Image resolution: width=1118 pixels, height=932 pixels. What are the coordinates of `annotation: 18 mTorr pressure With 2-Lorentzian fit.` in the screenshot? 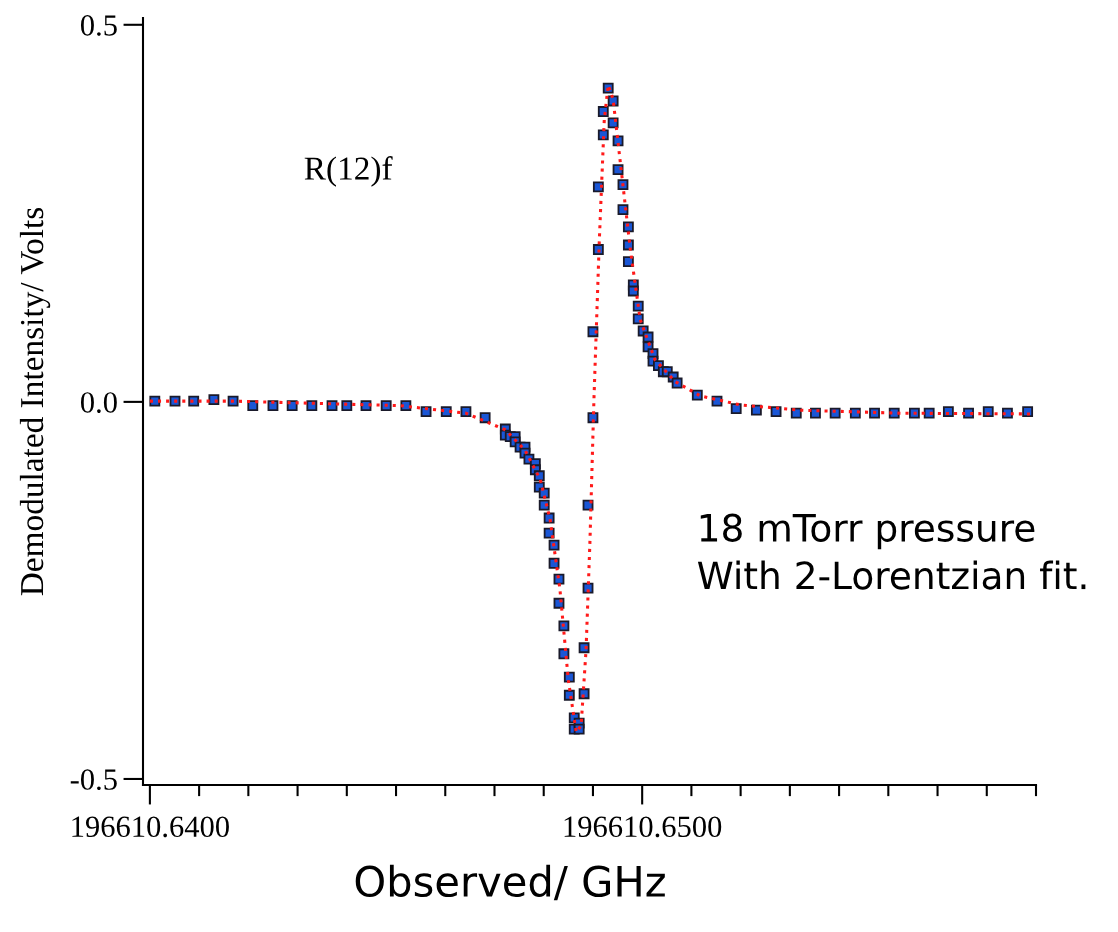 It's located at (891, 551).